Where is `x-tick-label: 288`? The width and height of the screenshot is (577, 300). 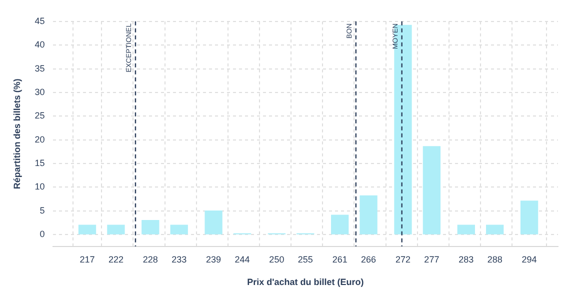 x-tick-label: 288 is located at coordinates (494, 259).